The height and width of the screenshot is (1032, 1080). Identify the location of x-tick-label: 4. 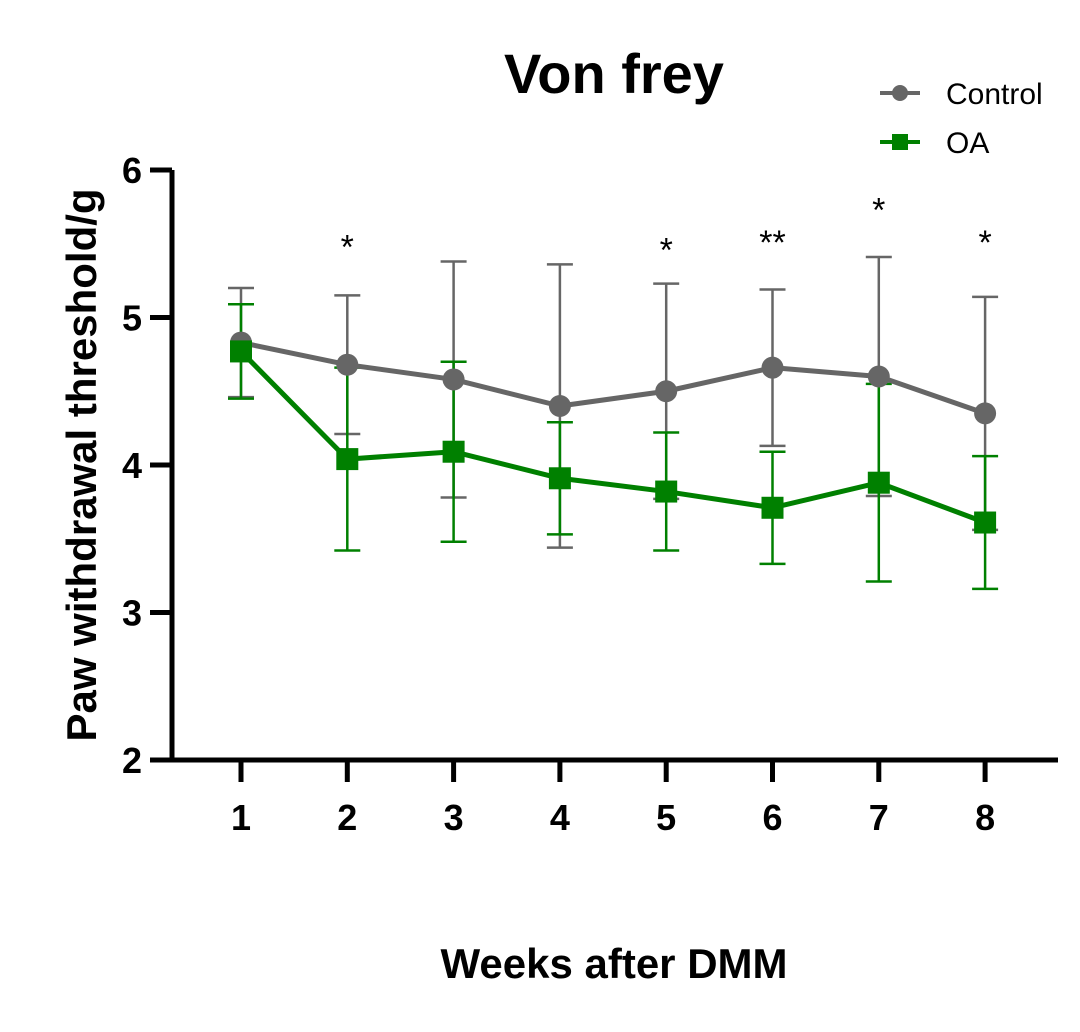
(560, 817).